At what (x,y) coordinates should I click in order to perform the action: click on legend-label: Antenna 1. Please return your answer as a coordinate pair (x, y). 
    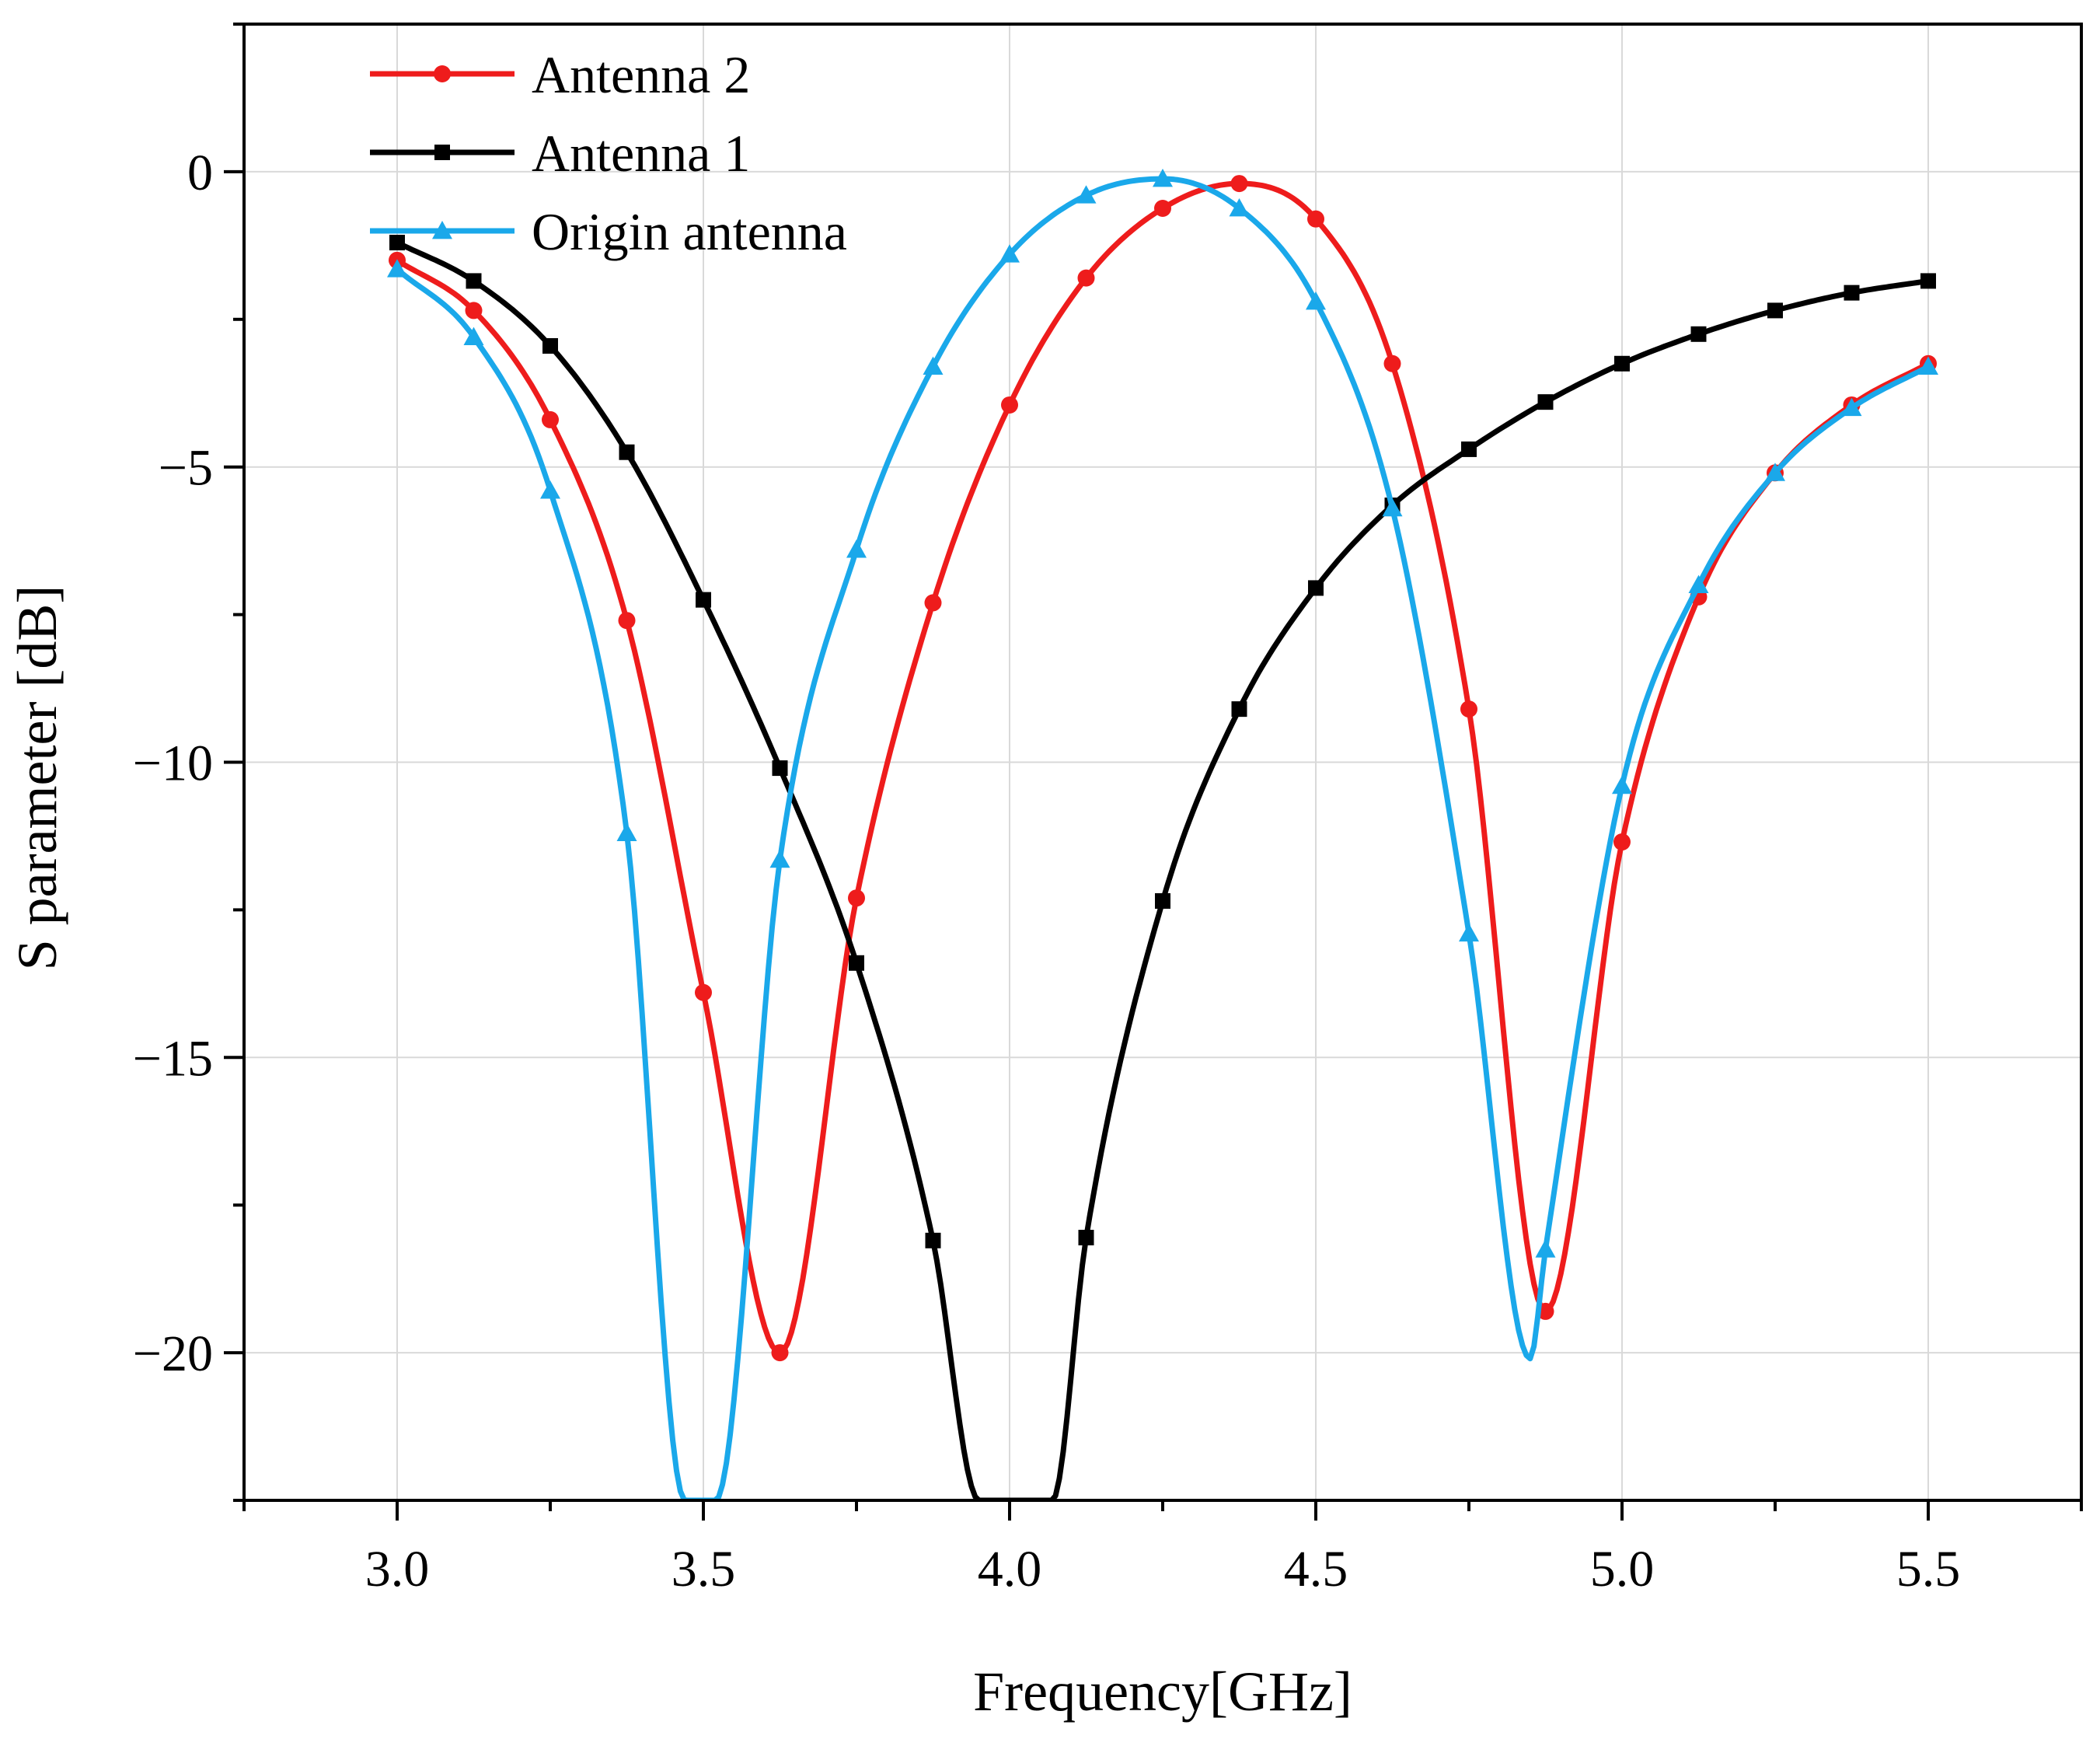
    Looking at the image, I should click on (641, 153).